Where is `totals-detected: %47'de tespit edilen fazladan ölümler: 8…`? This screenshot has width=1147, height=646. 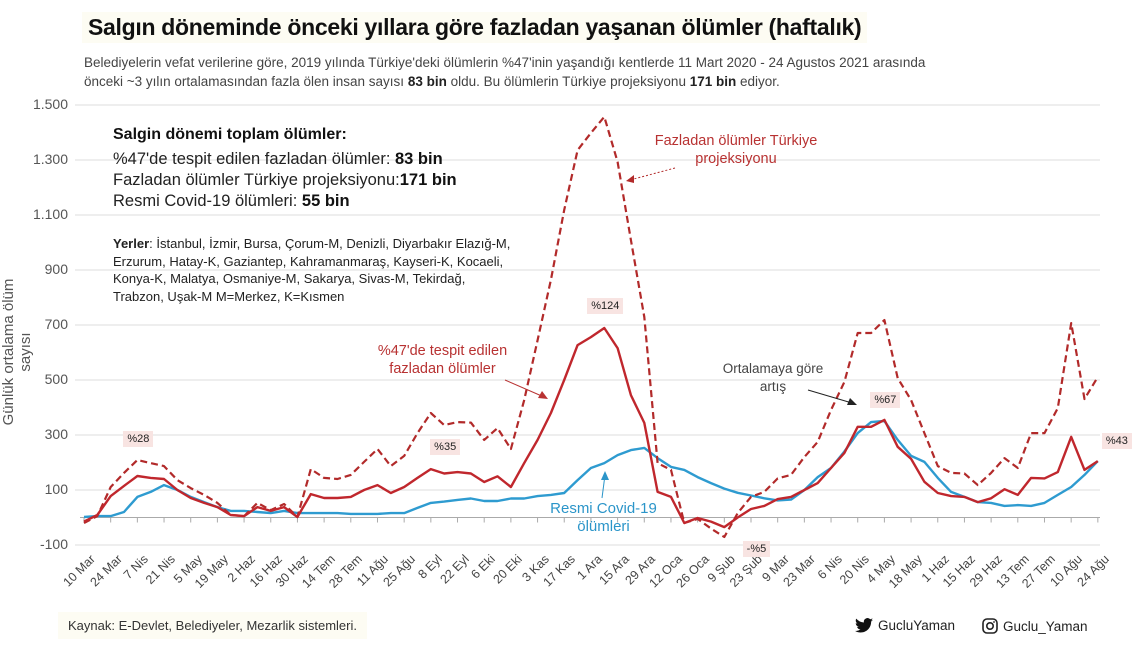
totals-detected: %47'de tespit edilen fazladan ölümler: 8… is located at coordinates (285, 159).